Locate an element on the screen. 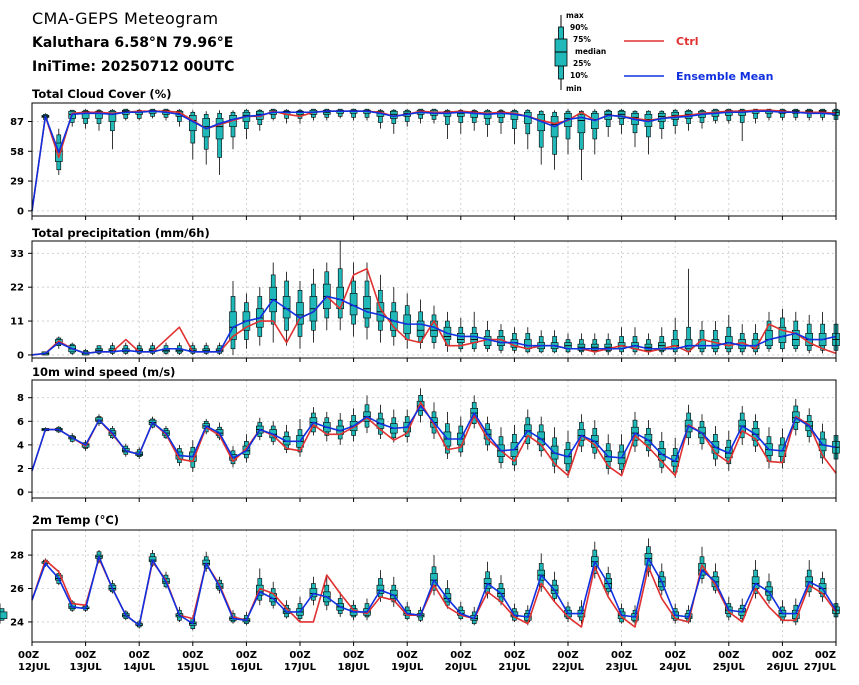 The width and height of the screenshot is (859, 685). legend-ctrl-label: Ctrl is located at coordinates (687, 41).